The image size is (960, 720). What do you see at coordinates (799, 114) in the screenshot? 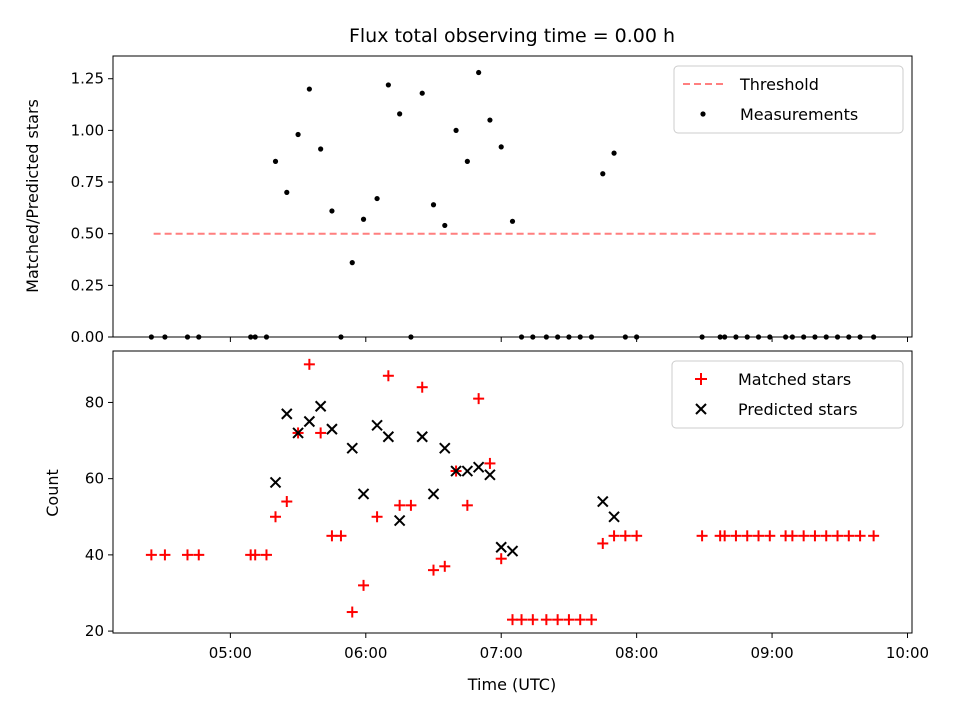
I see `legend-measurements-label: Measurements` at bounding box center [799, 114].